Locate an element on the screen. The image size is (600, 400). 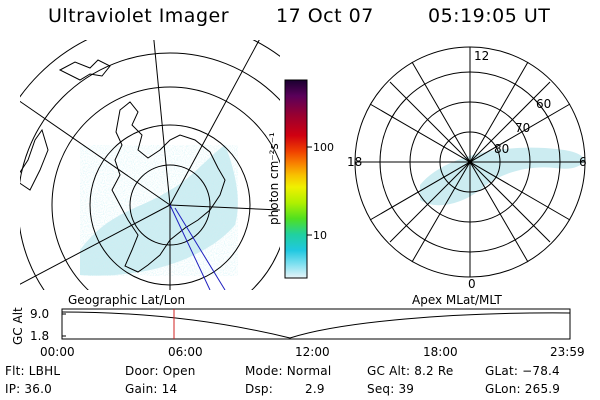
colorbar-gradient is located at coordinates (296, 179).